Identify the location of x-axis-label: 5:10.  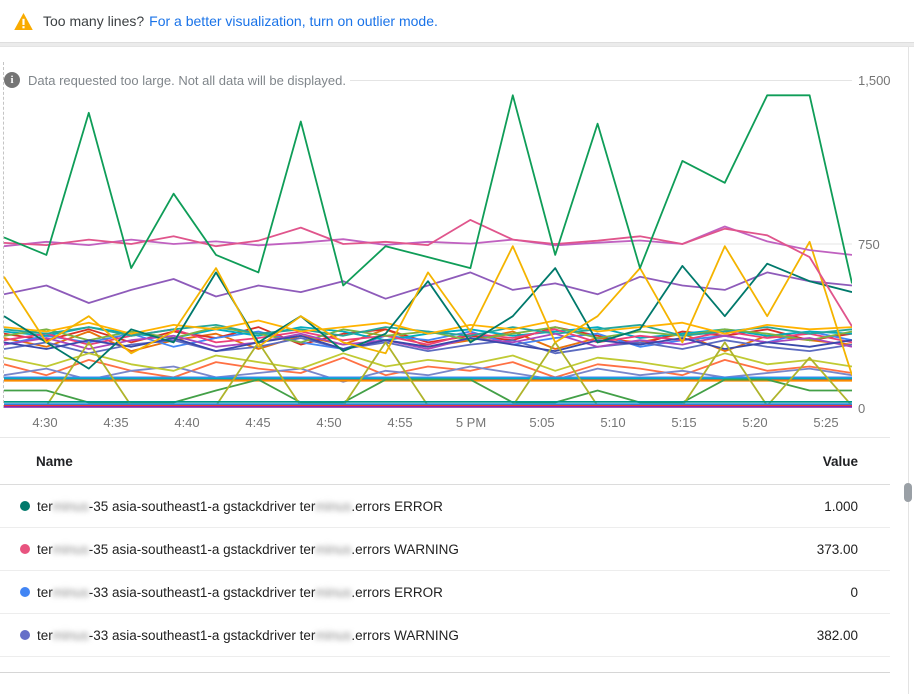
(613, 422).